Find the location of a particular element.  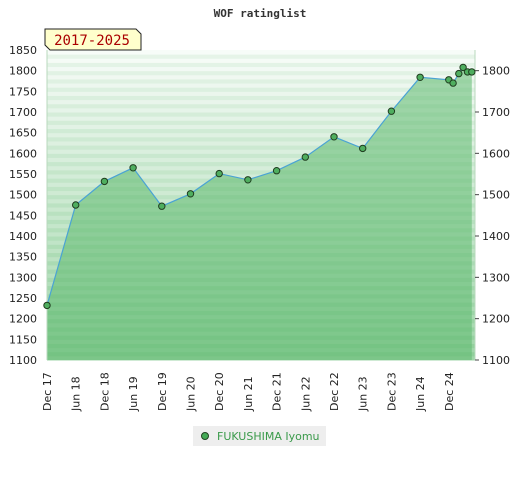

y-tick-label: 1550 is located at coordinates (23, 174).